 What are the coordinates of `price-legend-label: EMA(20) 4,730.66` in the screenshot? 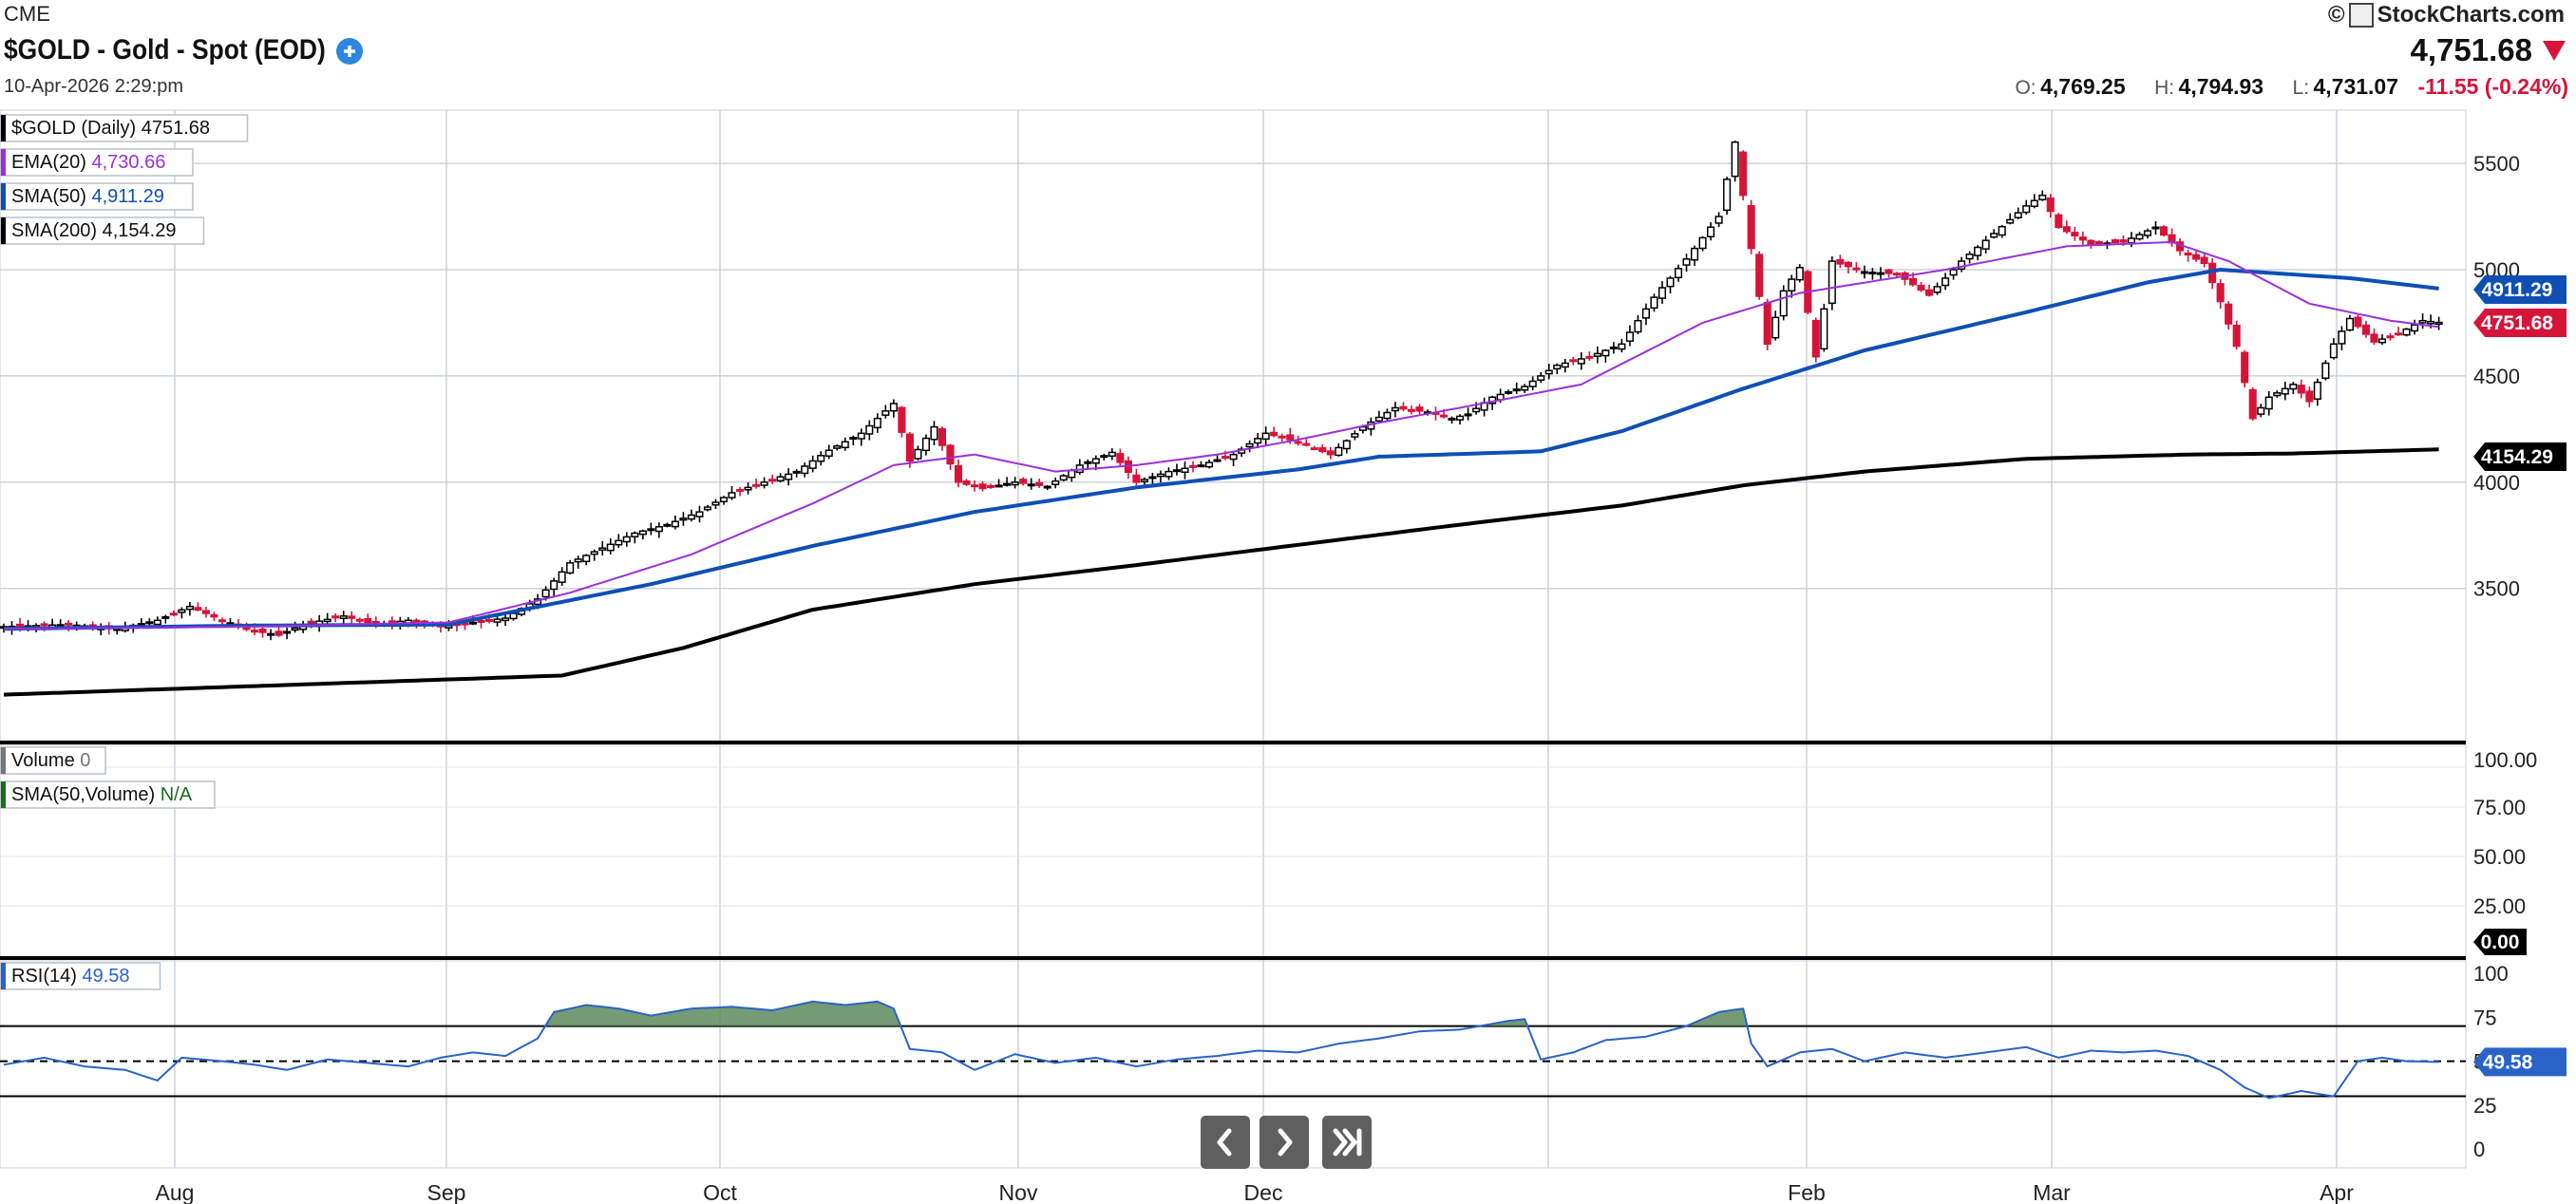 It's located at (88, 162).